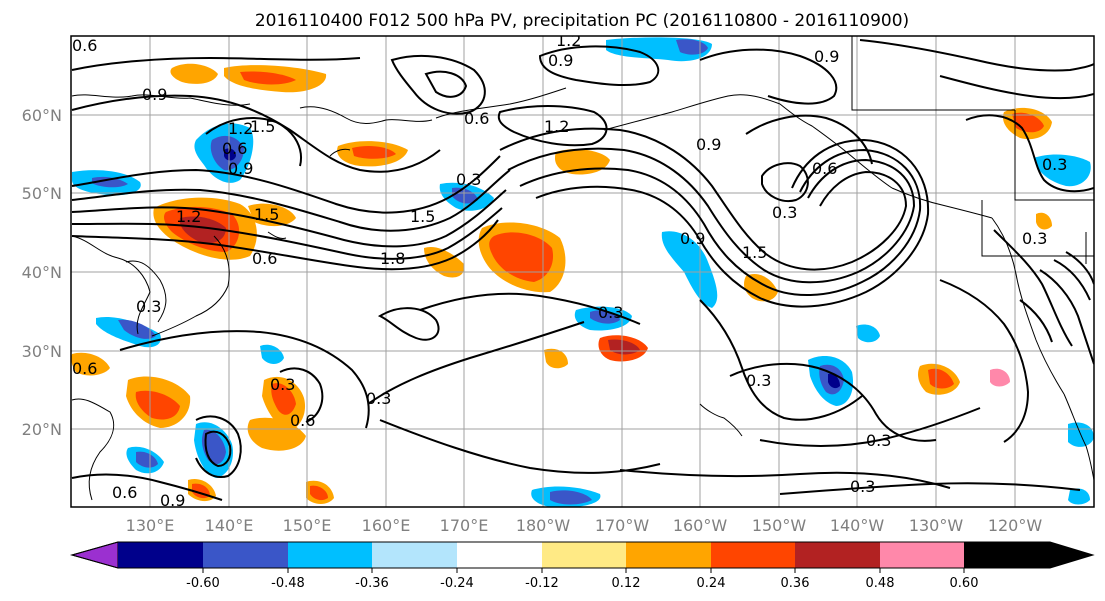 The height and width of the screenshot is (601, 1105). What do you see at coordinates (229, 525) in the screenshot?
I see `lon-label: 140°E` at bounding box center [229, 525].